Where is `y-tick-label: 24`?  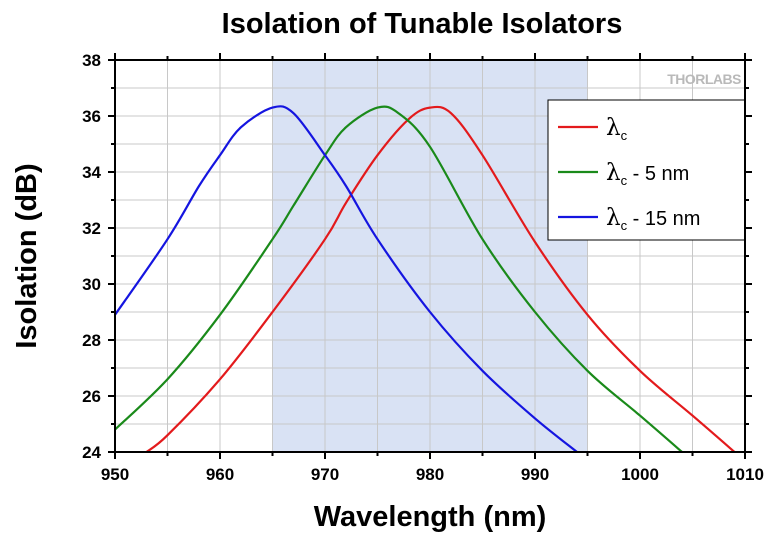
y-tick-label: 24 is located at coordinates (91, 452).